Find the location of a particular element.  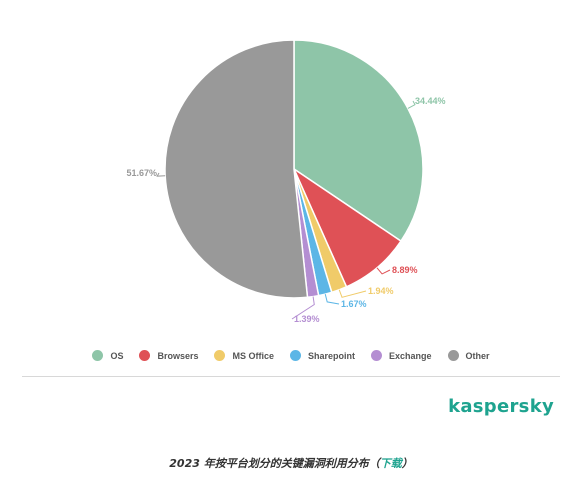

label-connector-browsers is located at coordinates (383, 271).